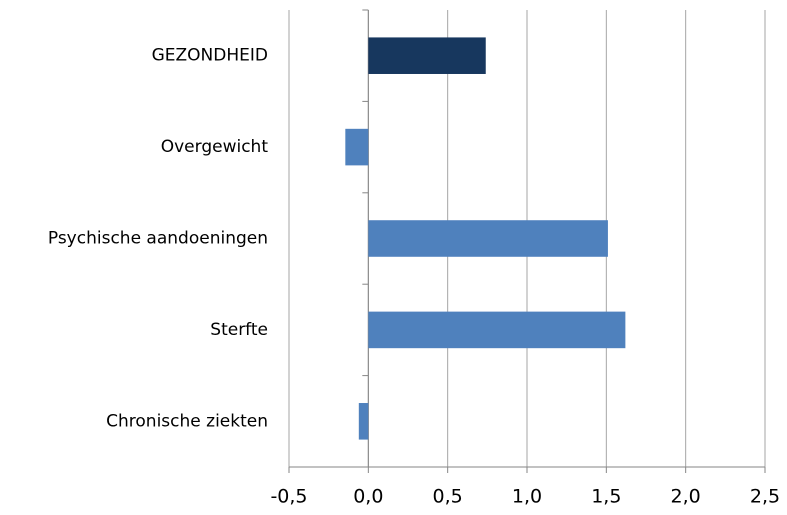  I want to click on x-tick-label: 1,0, so click(527, 497).